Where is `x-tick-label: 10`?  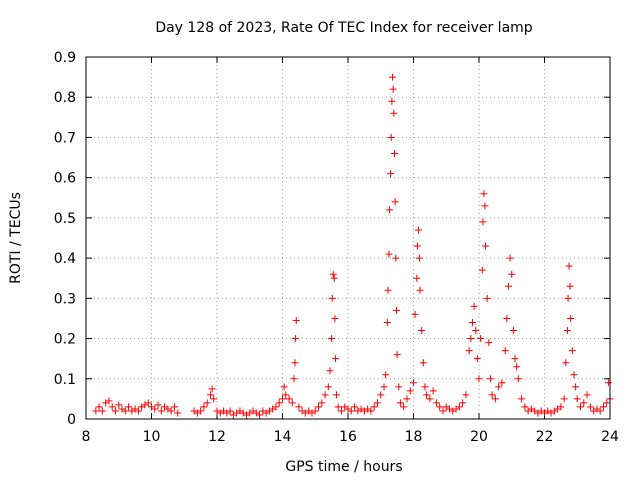
x-tick-label: 10 is located at coordinates (152, 437).